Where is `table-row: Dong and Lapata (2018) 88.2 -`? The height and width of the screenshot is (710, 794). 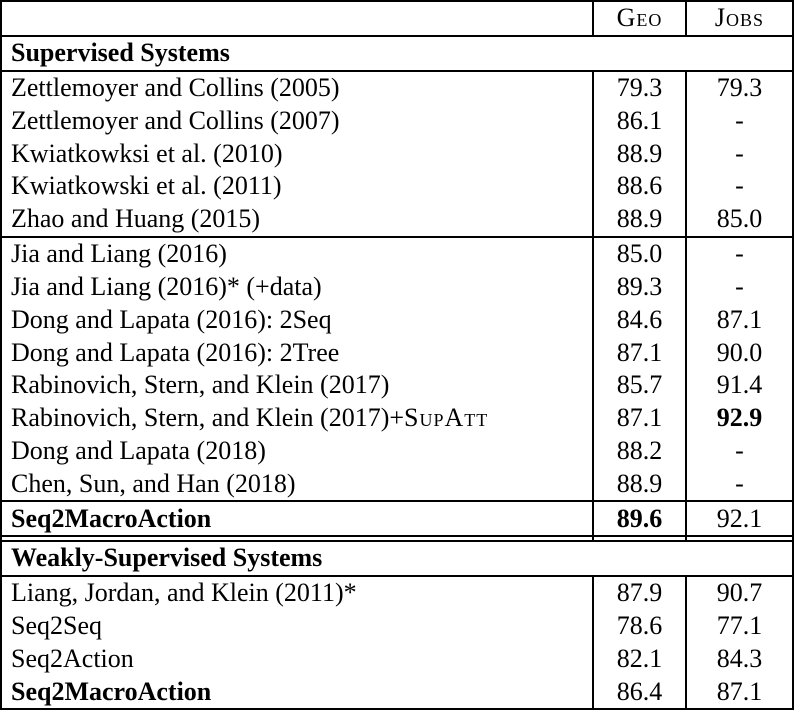 table-row: Dong and Lapata (2018) 88.2 - is located at coordinates (397, 451).